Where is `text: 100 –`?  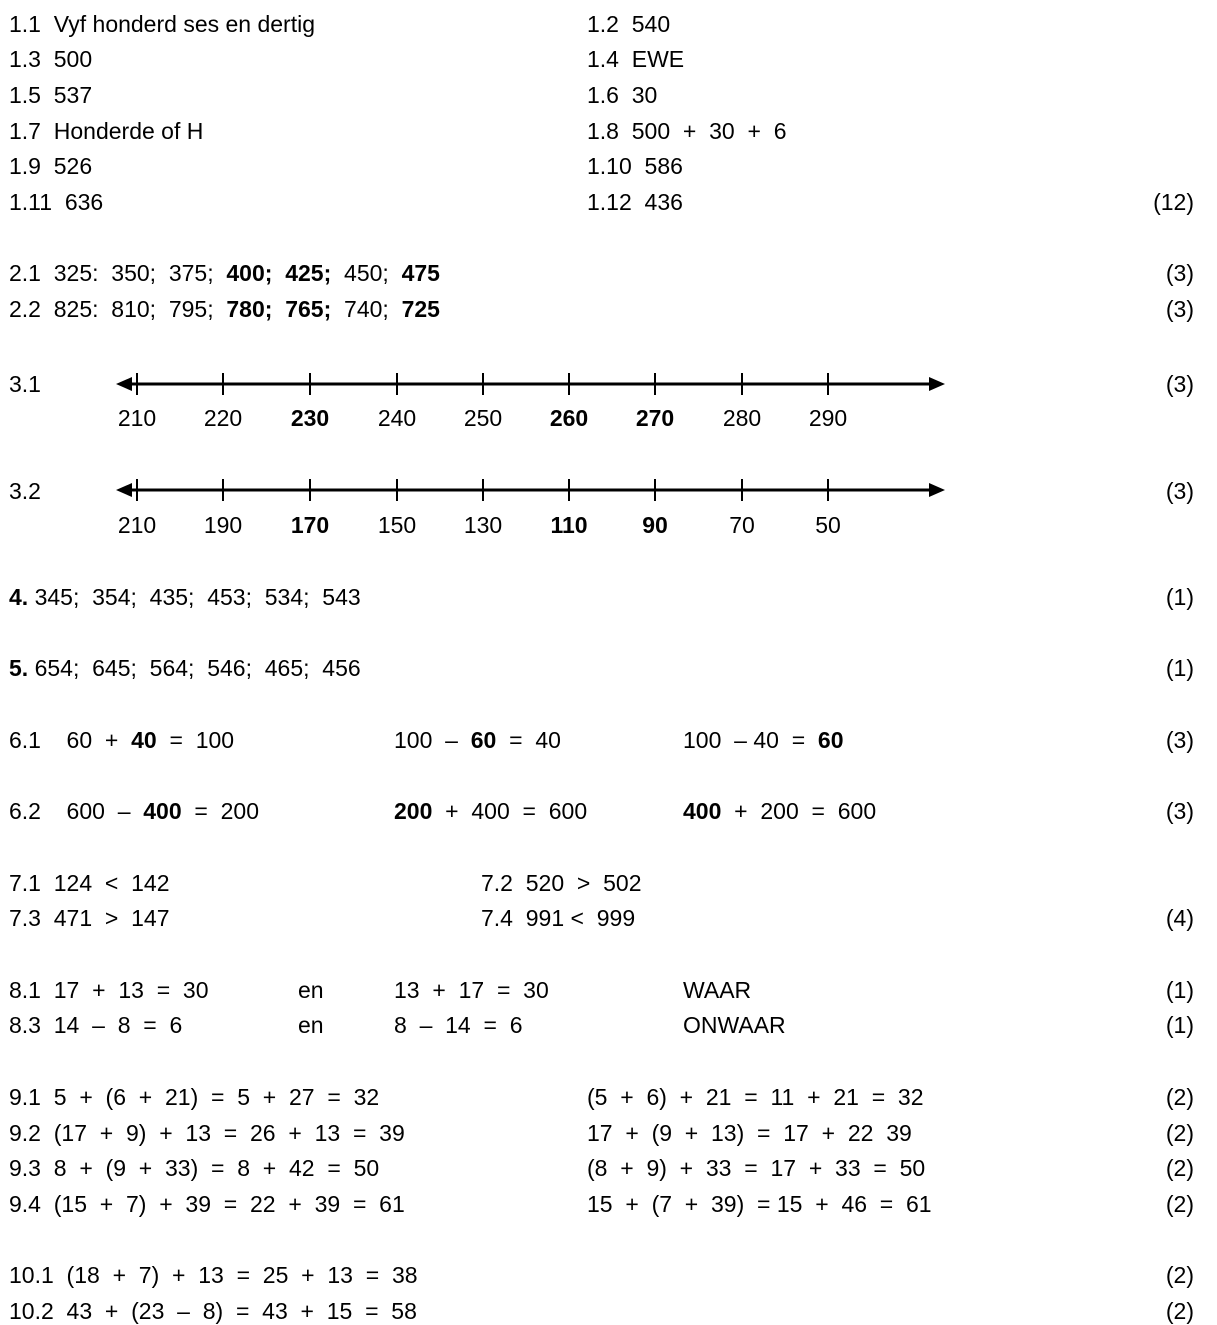
text: 100 – is located at coordinates (432, 740).